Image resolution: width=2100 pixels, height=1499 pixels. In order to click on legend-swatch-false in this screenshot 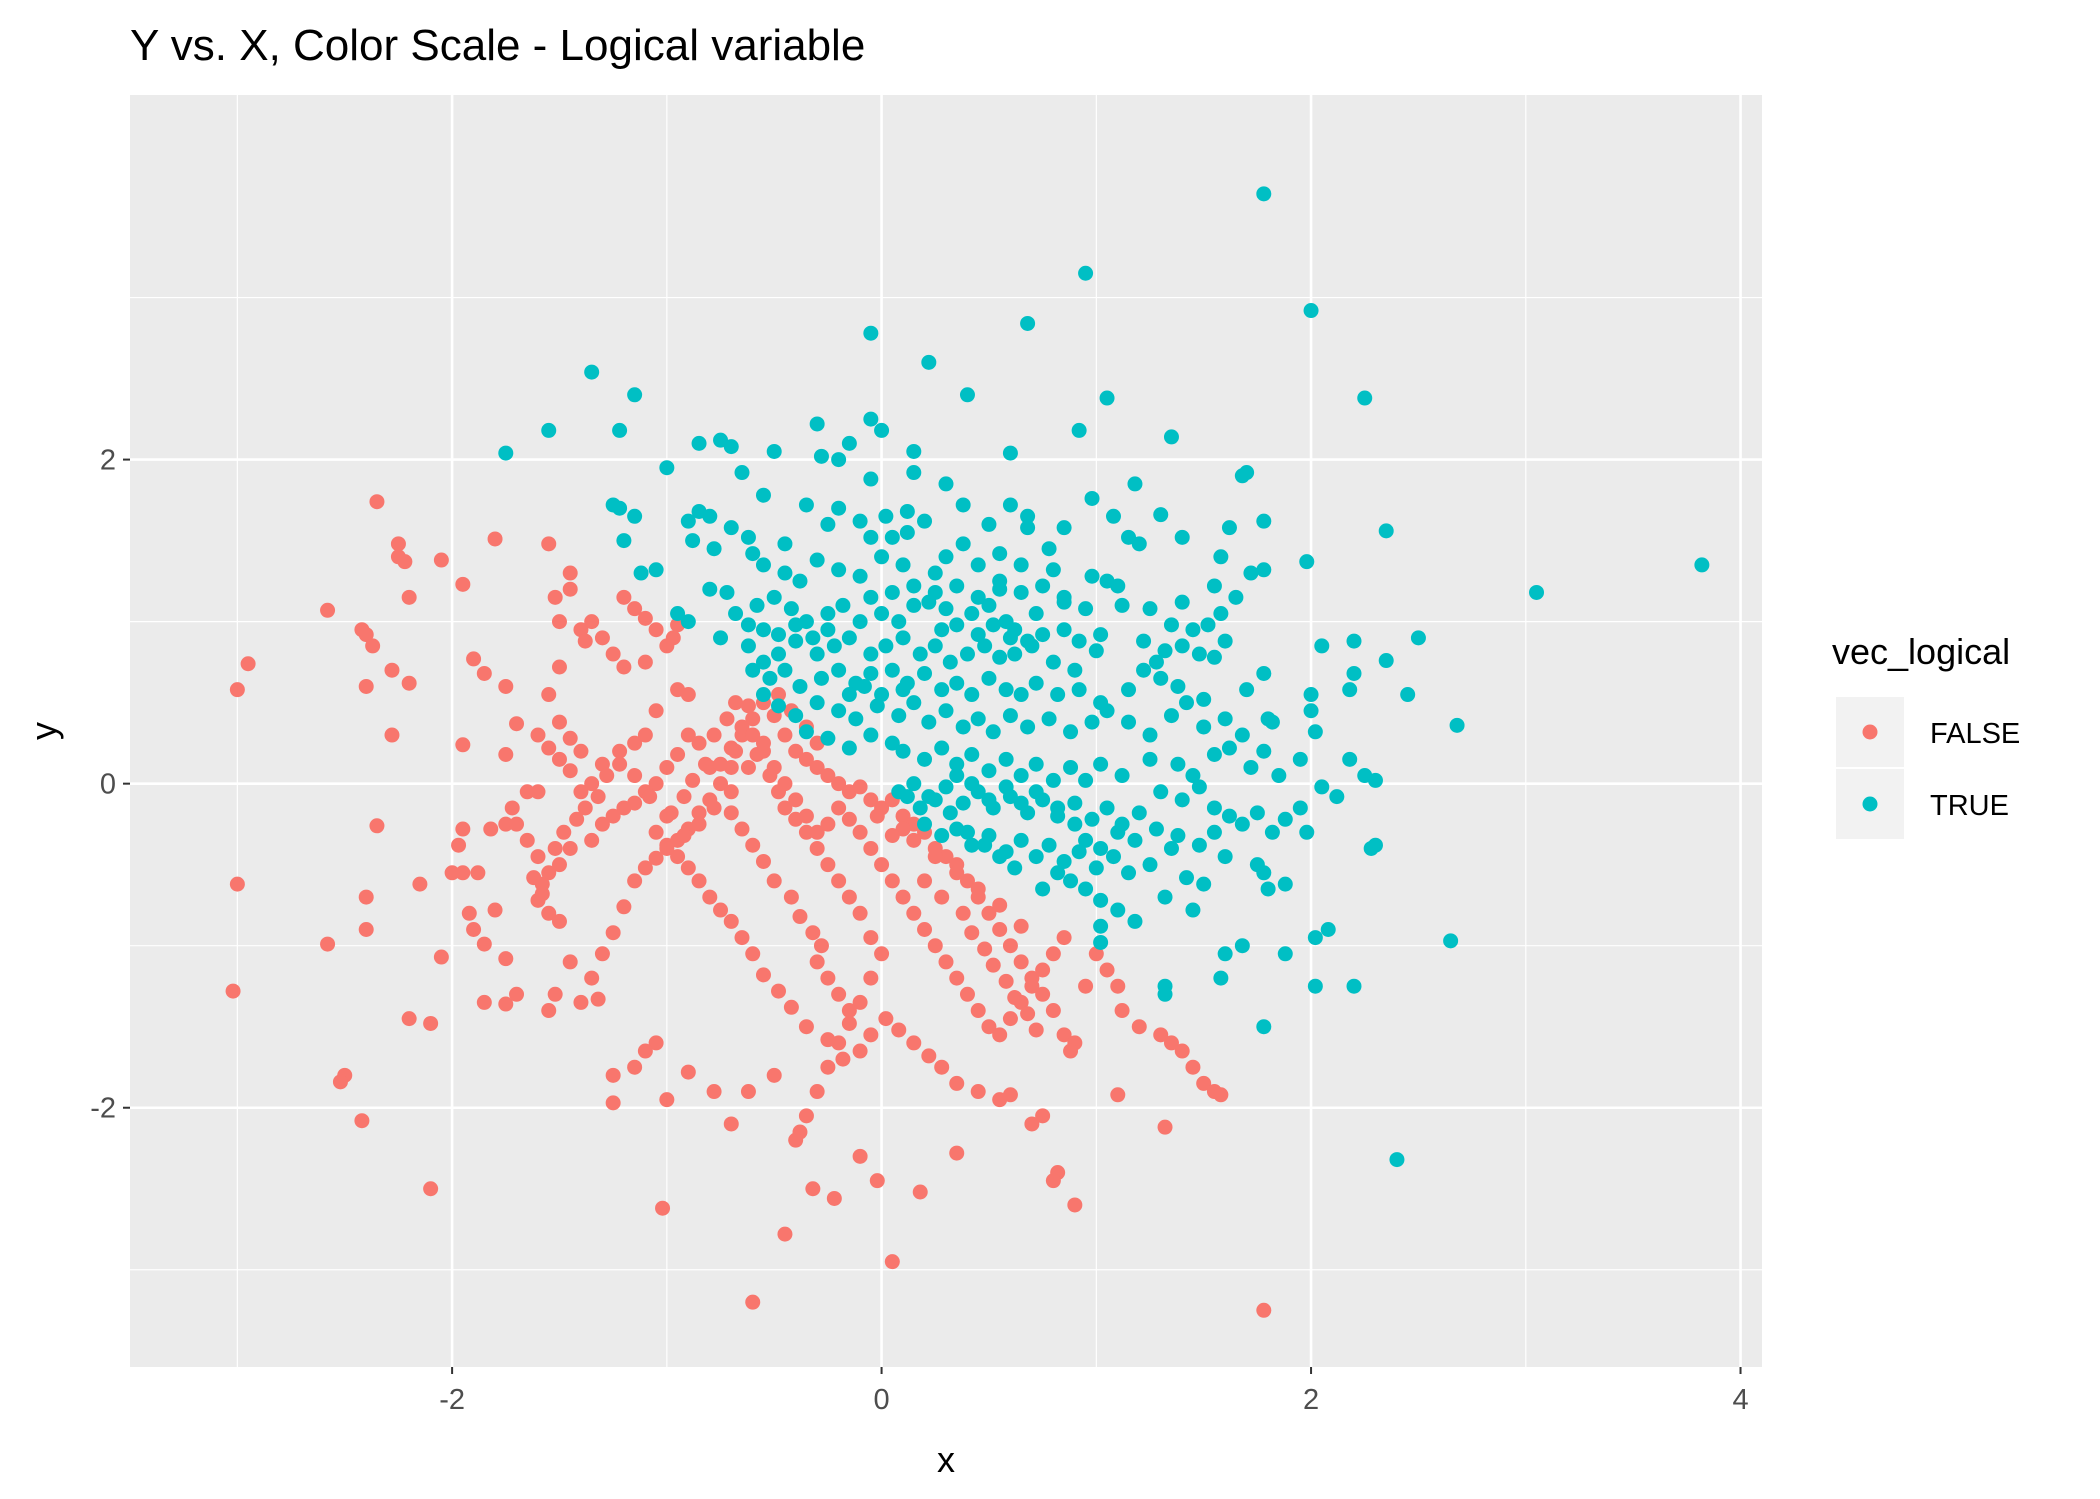, I will do `click(1870, 732)`.